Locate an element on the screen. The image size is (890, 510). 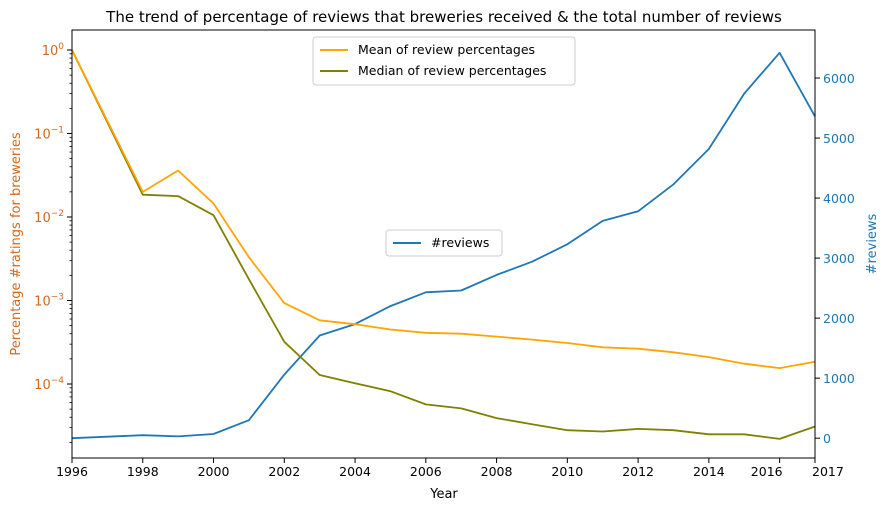
x-tick-label: 1998 is located at coordinates (143, 471).